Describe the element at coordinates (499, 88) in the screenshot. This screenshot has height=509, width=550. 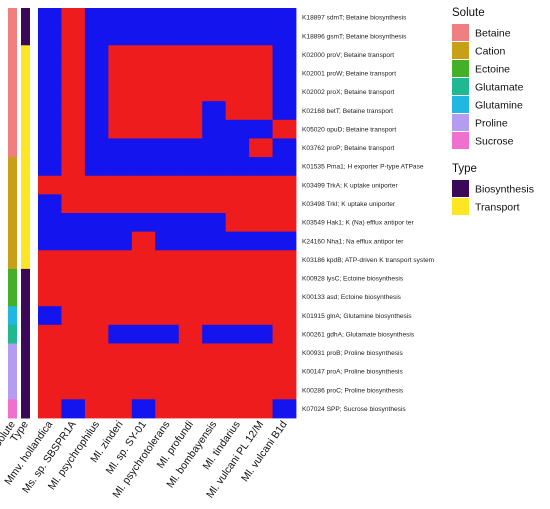
I see `solute-legend-label: Glutamate` at that location.